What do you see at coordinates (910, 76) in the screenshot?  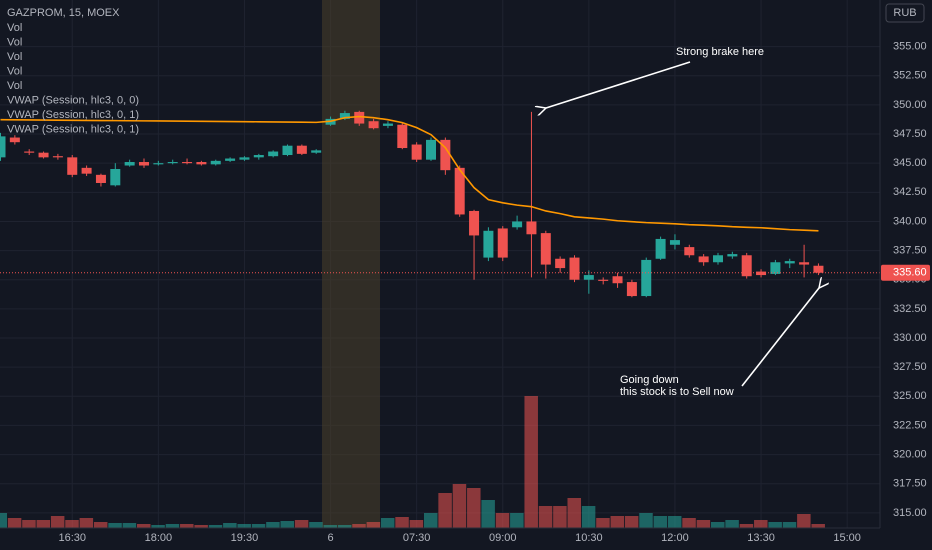 I see `y-tick-label: 352.50` at bounding box center [910, 76].